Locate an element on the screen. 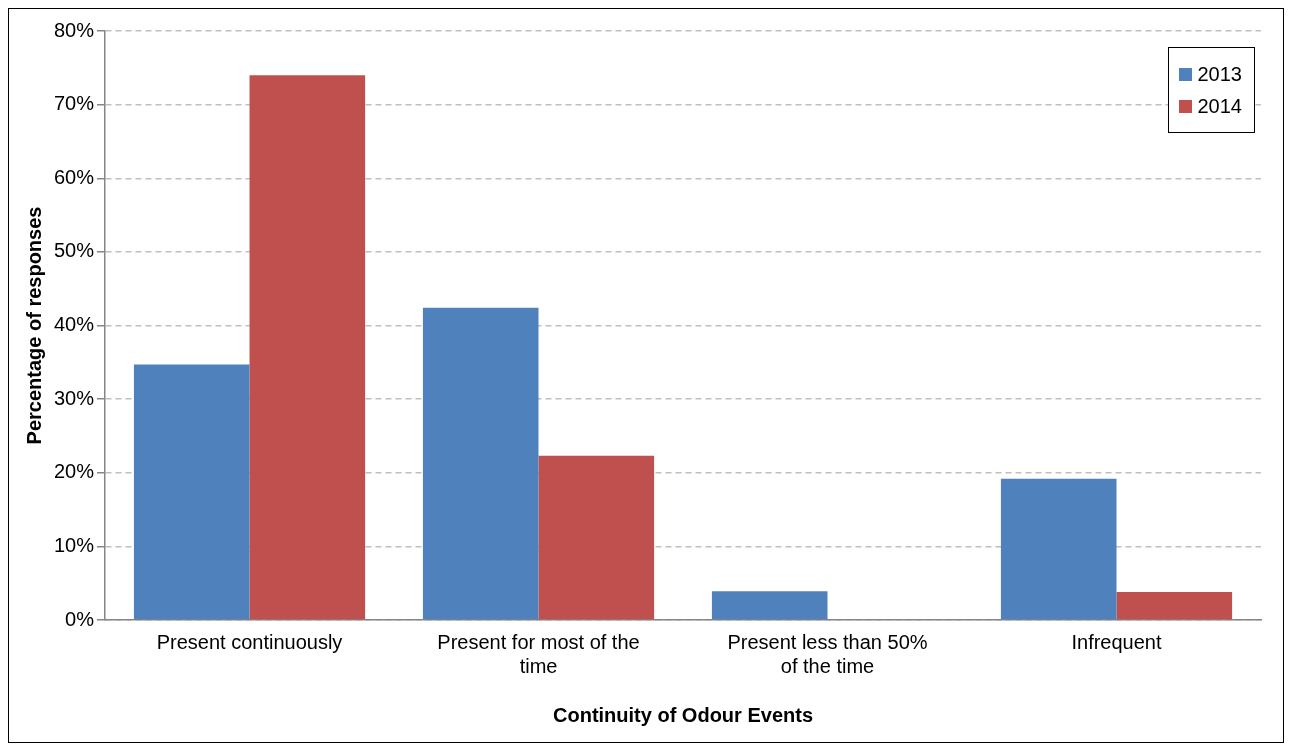 Image resolution: width=1292 pixels, height=751 pixels. legend-label: 2014 is located at coordinates (1219, 106).